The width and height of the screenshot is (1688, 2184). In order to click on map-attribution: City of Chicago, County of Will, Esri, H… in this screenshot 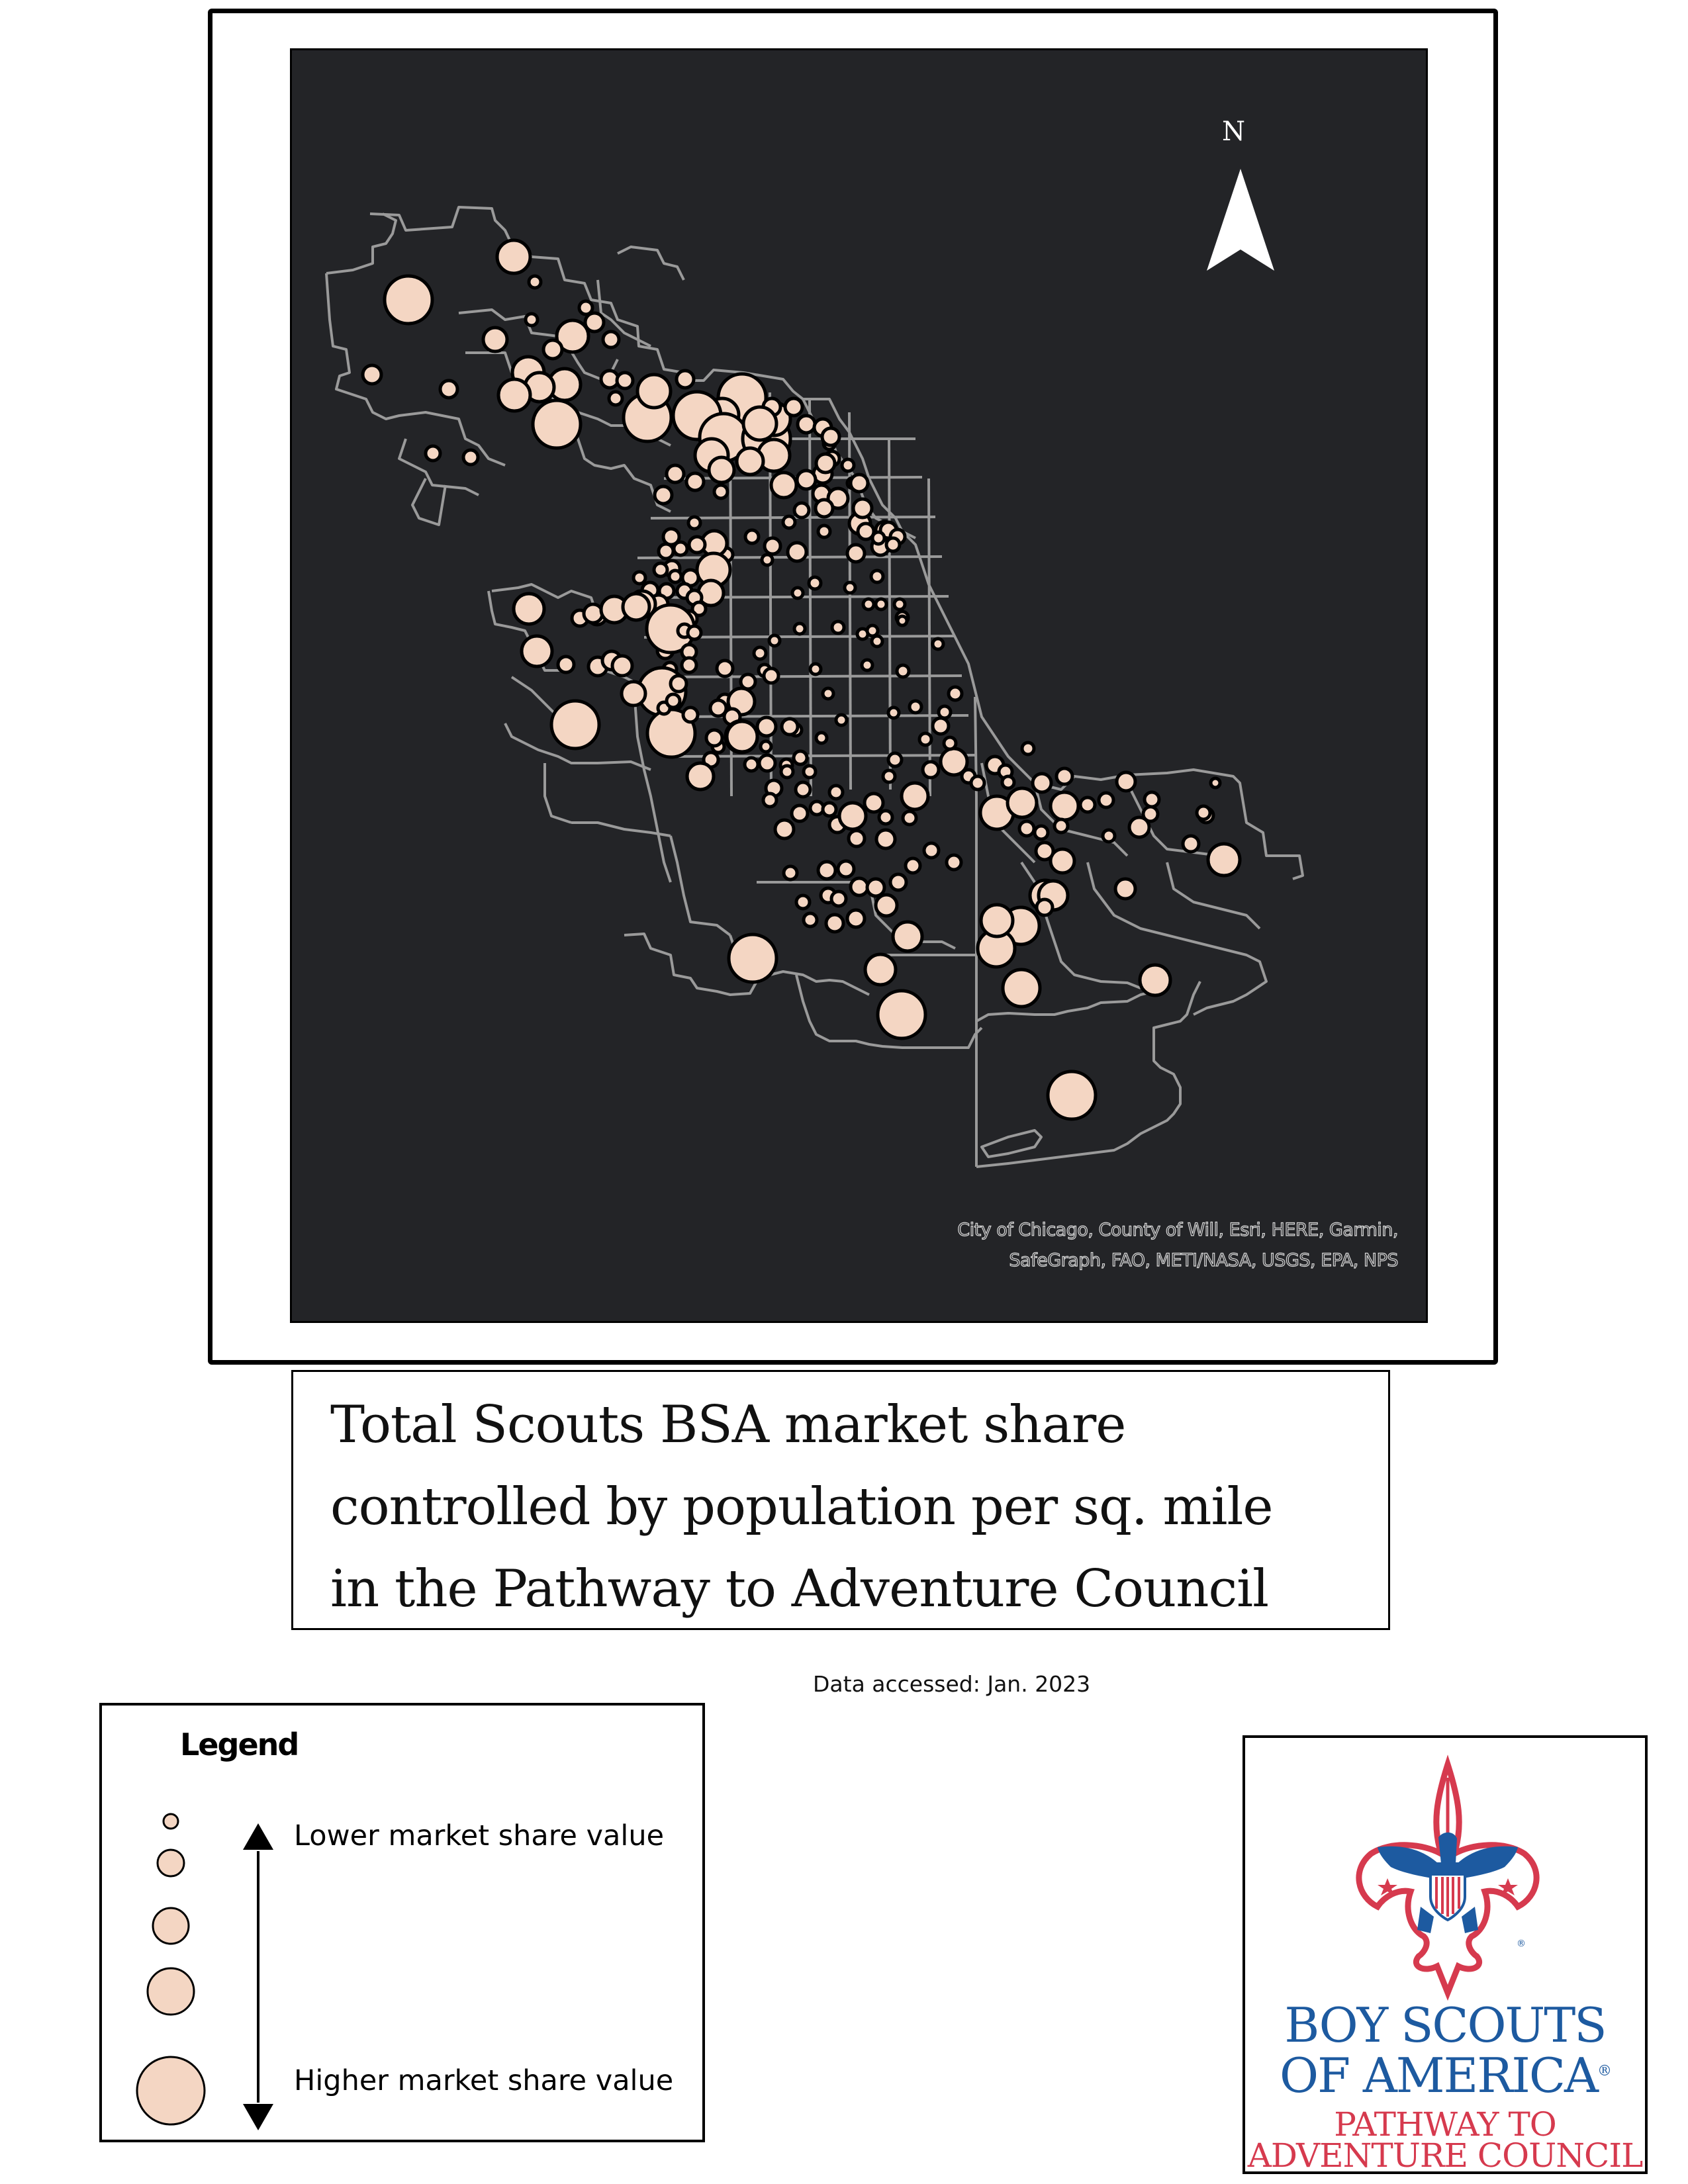, I will do `click(1100, 1245)`.